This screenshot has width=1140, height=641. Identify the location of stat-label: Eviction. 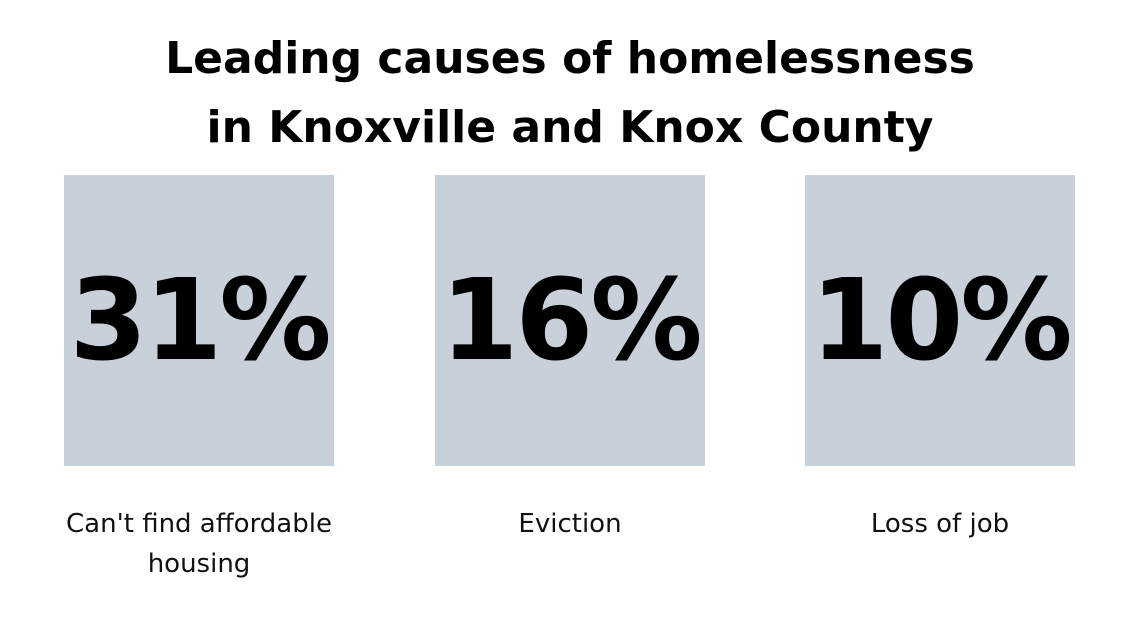
(570, 524).